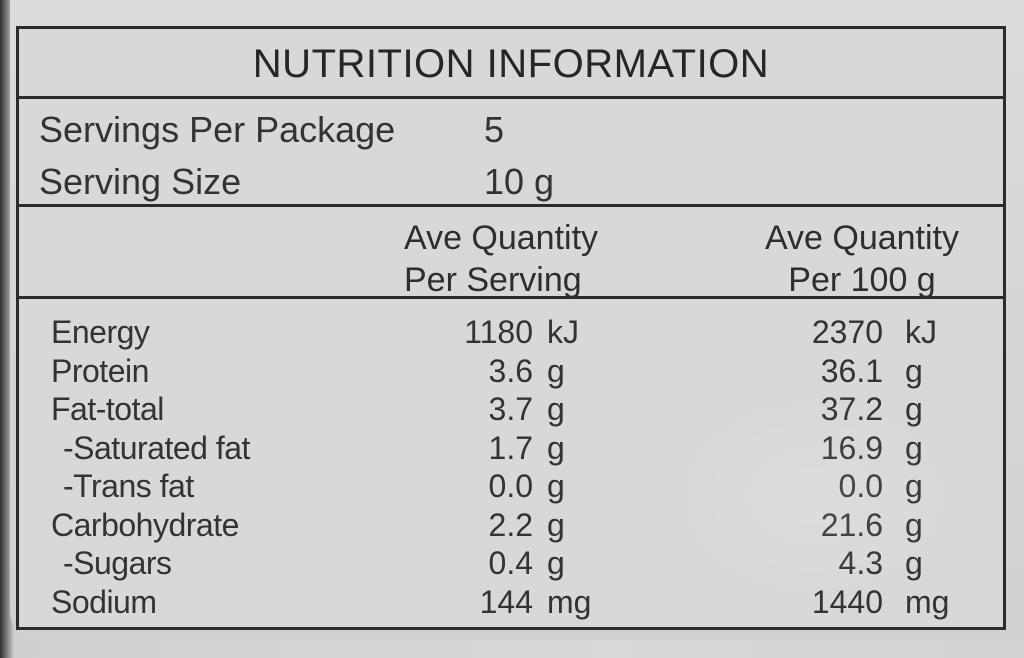  Describe the element at coordinates (862, 259) in the screenshot. I see `per-100g-header: Ave Quantity Per 100 g` at that location.